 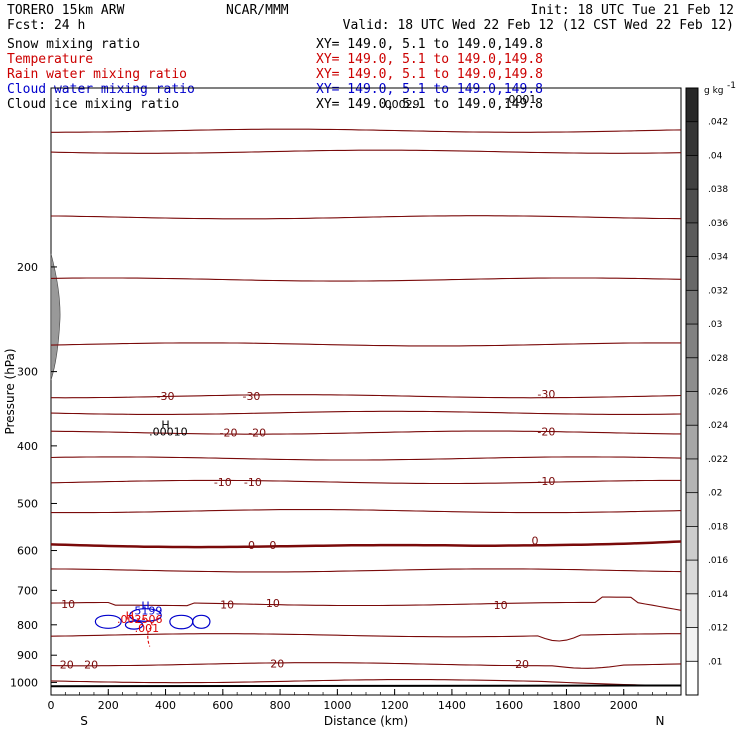 I want to click on rain-water-contour, so click(x=144, y=632).